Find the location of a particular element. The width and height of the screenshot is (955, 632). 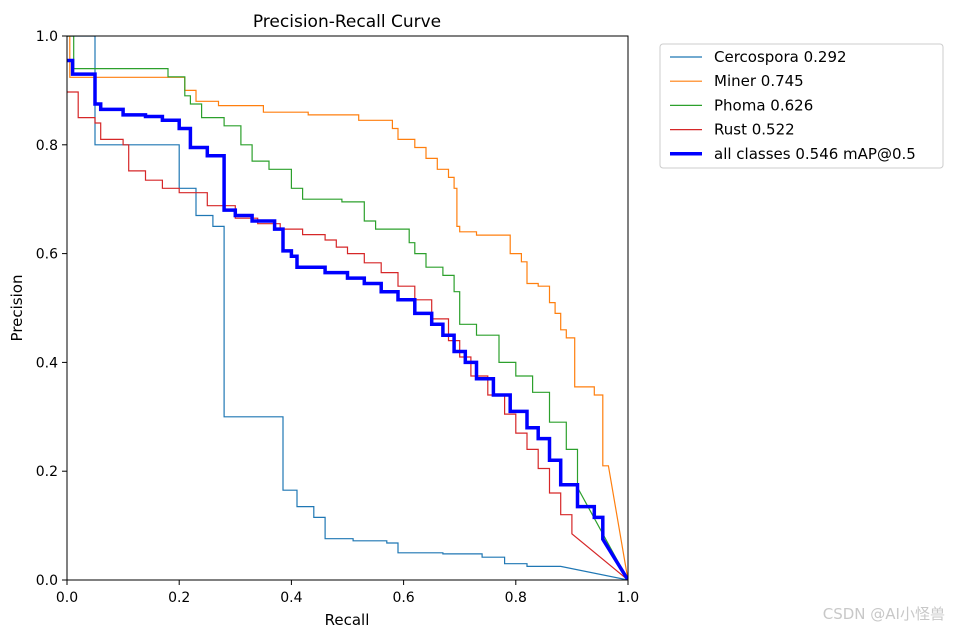

chart-title: Precision-Recall Curve is located at coordinates (347, 22).